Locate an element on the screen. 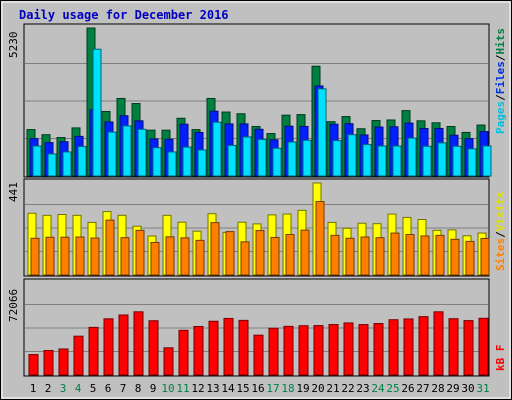 The width and height of the screenshot is (512, 400). x-tick-label-14: 14 is located at coordinates (228, 388).